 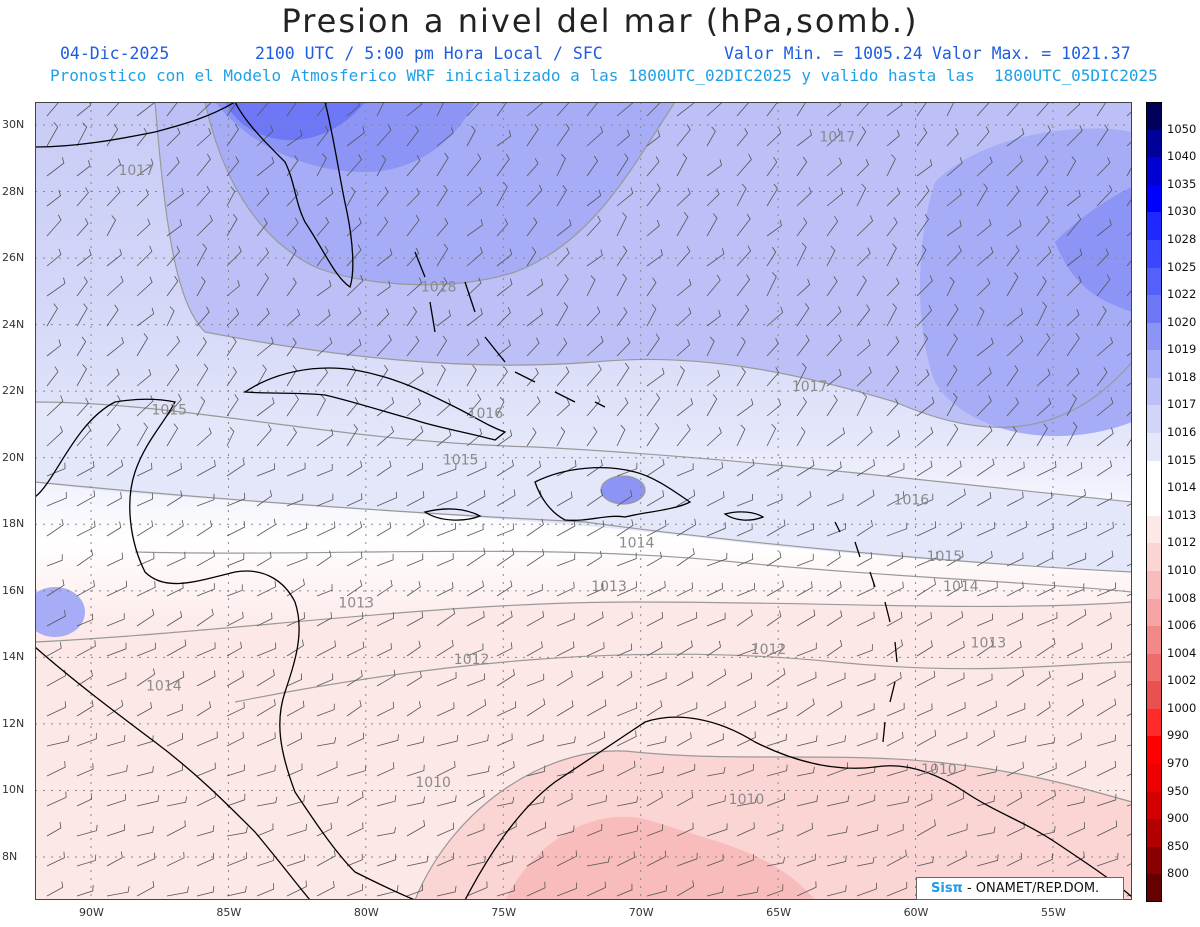 What do you see at coordinates (961, 587) in the screenshot?
I see `contour-label: 1014` at bounding box center [961, 587].